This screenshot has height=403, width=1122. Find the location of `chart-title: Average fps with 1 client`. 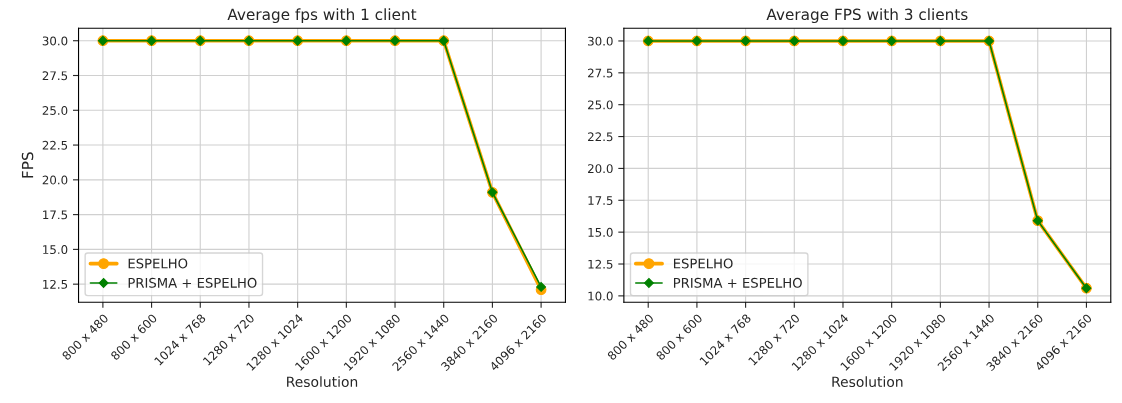

chart-title: Average fps with 1 client is located at coordinates (322, 16).